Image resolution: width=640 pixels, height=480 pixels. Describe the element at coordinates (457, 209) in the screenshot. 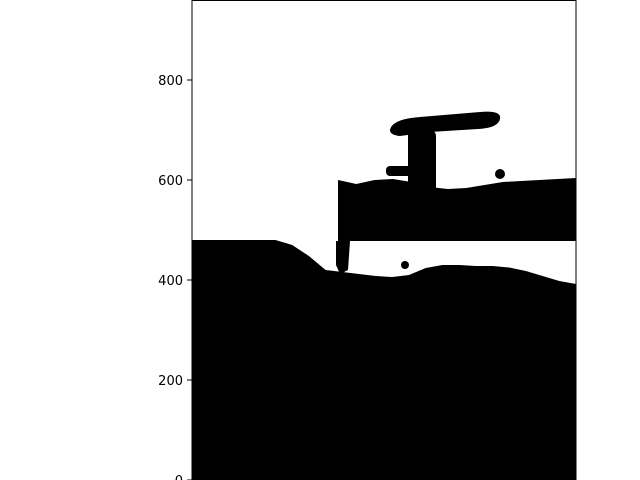

I see `upper-band-region` at that location.